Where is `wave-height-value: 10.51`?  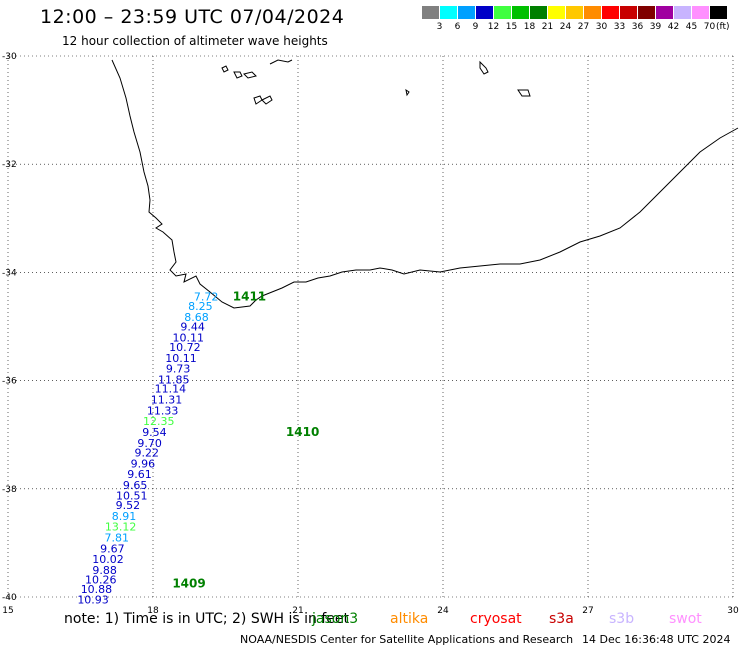 wave-height-value: 10.51 is located at coordinates (132, 495).